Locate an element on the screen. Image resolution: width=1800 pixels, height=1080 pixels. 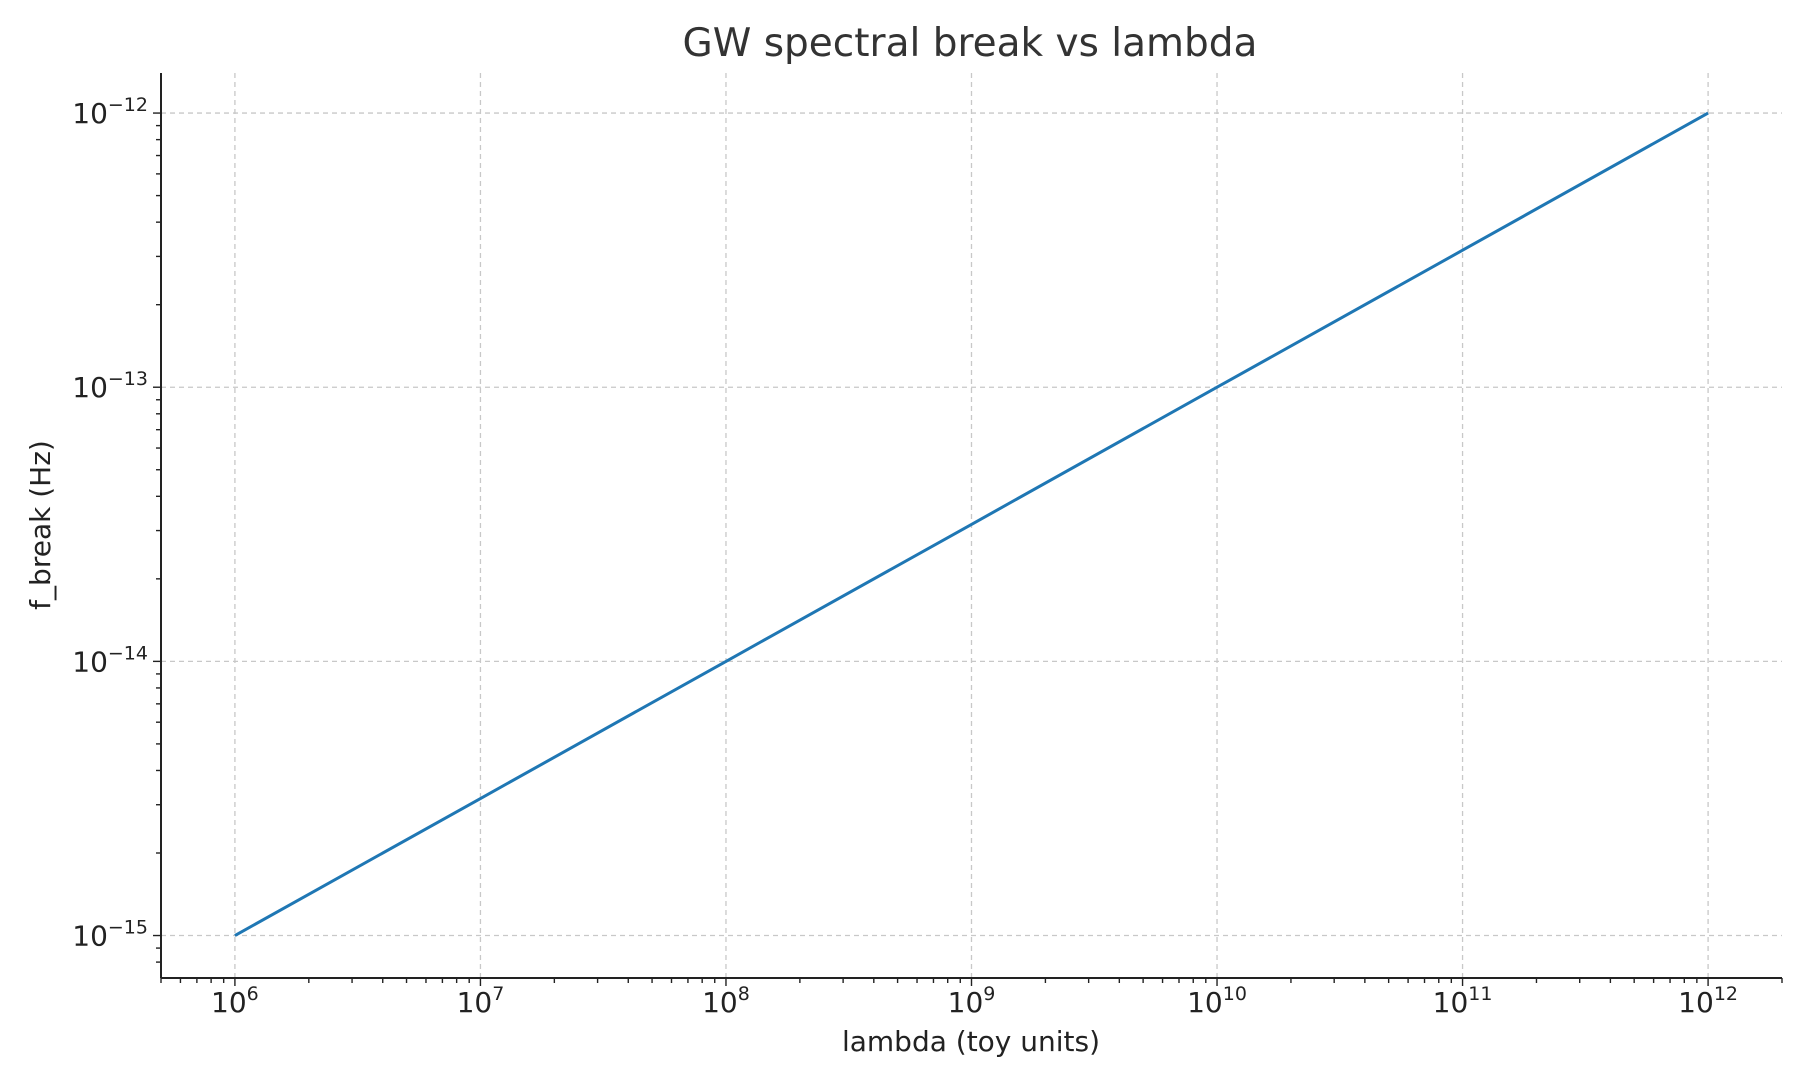
x-tick-label-exponent: 12 is located at coordinates (1726, 994).